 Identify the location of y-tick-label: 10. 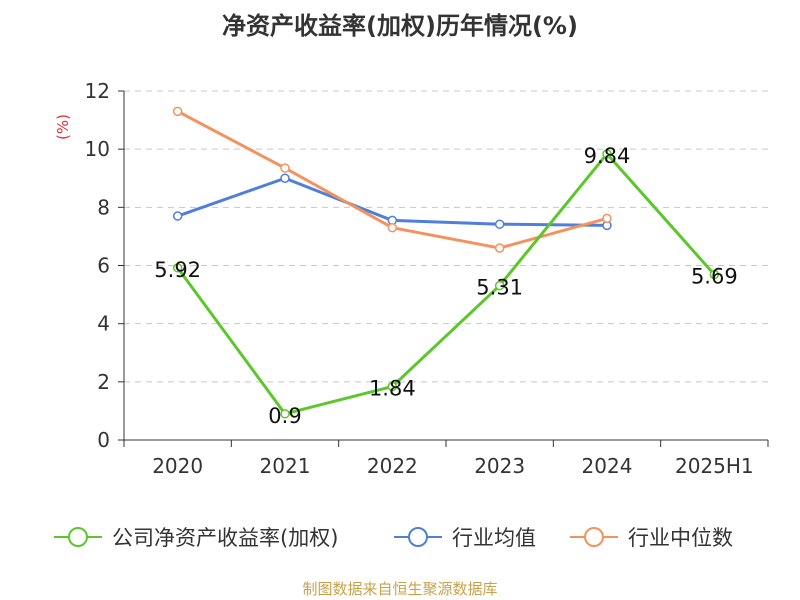
(97, 149).